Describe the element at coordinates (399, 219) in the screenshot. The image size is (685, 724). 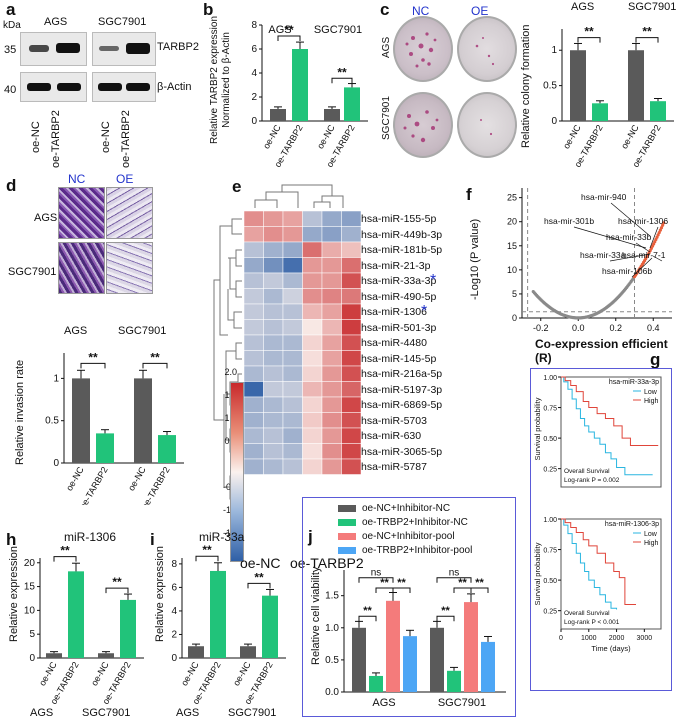
I see `mirna-label: hsa-miR-155-5p` at that location.